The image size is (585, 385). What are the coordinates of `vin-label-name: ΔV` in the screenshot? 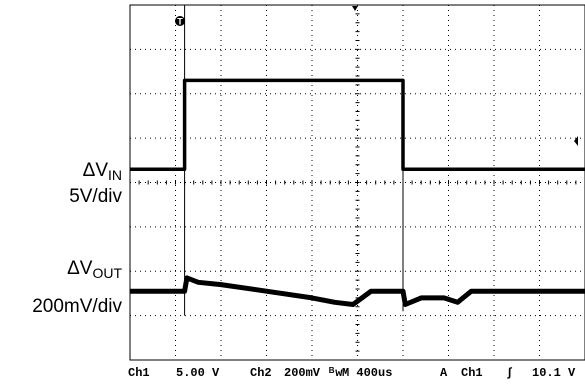 It's located at (95, 170).